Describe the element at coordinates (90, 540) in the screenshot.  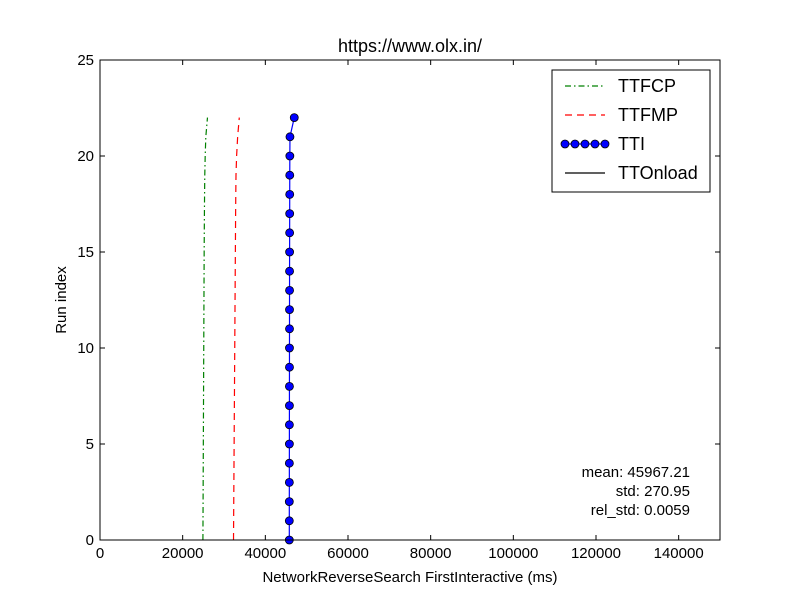
I see `y-tick-label-0: 0` at that location.